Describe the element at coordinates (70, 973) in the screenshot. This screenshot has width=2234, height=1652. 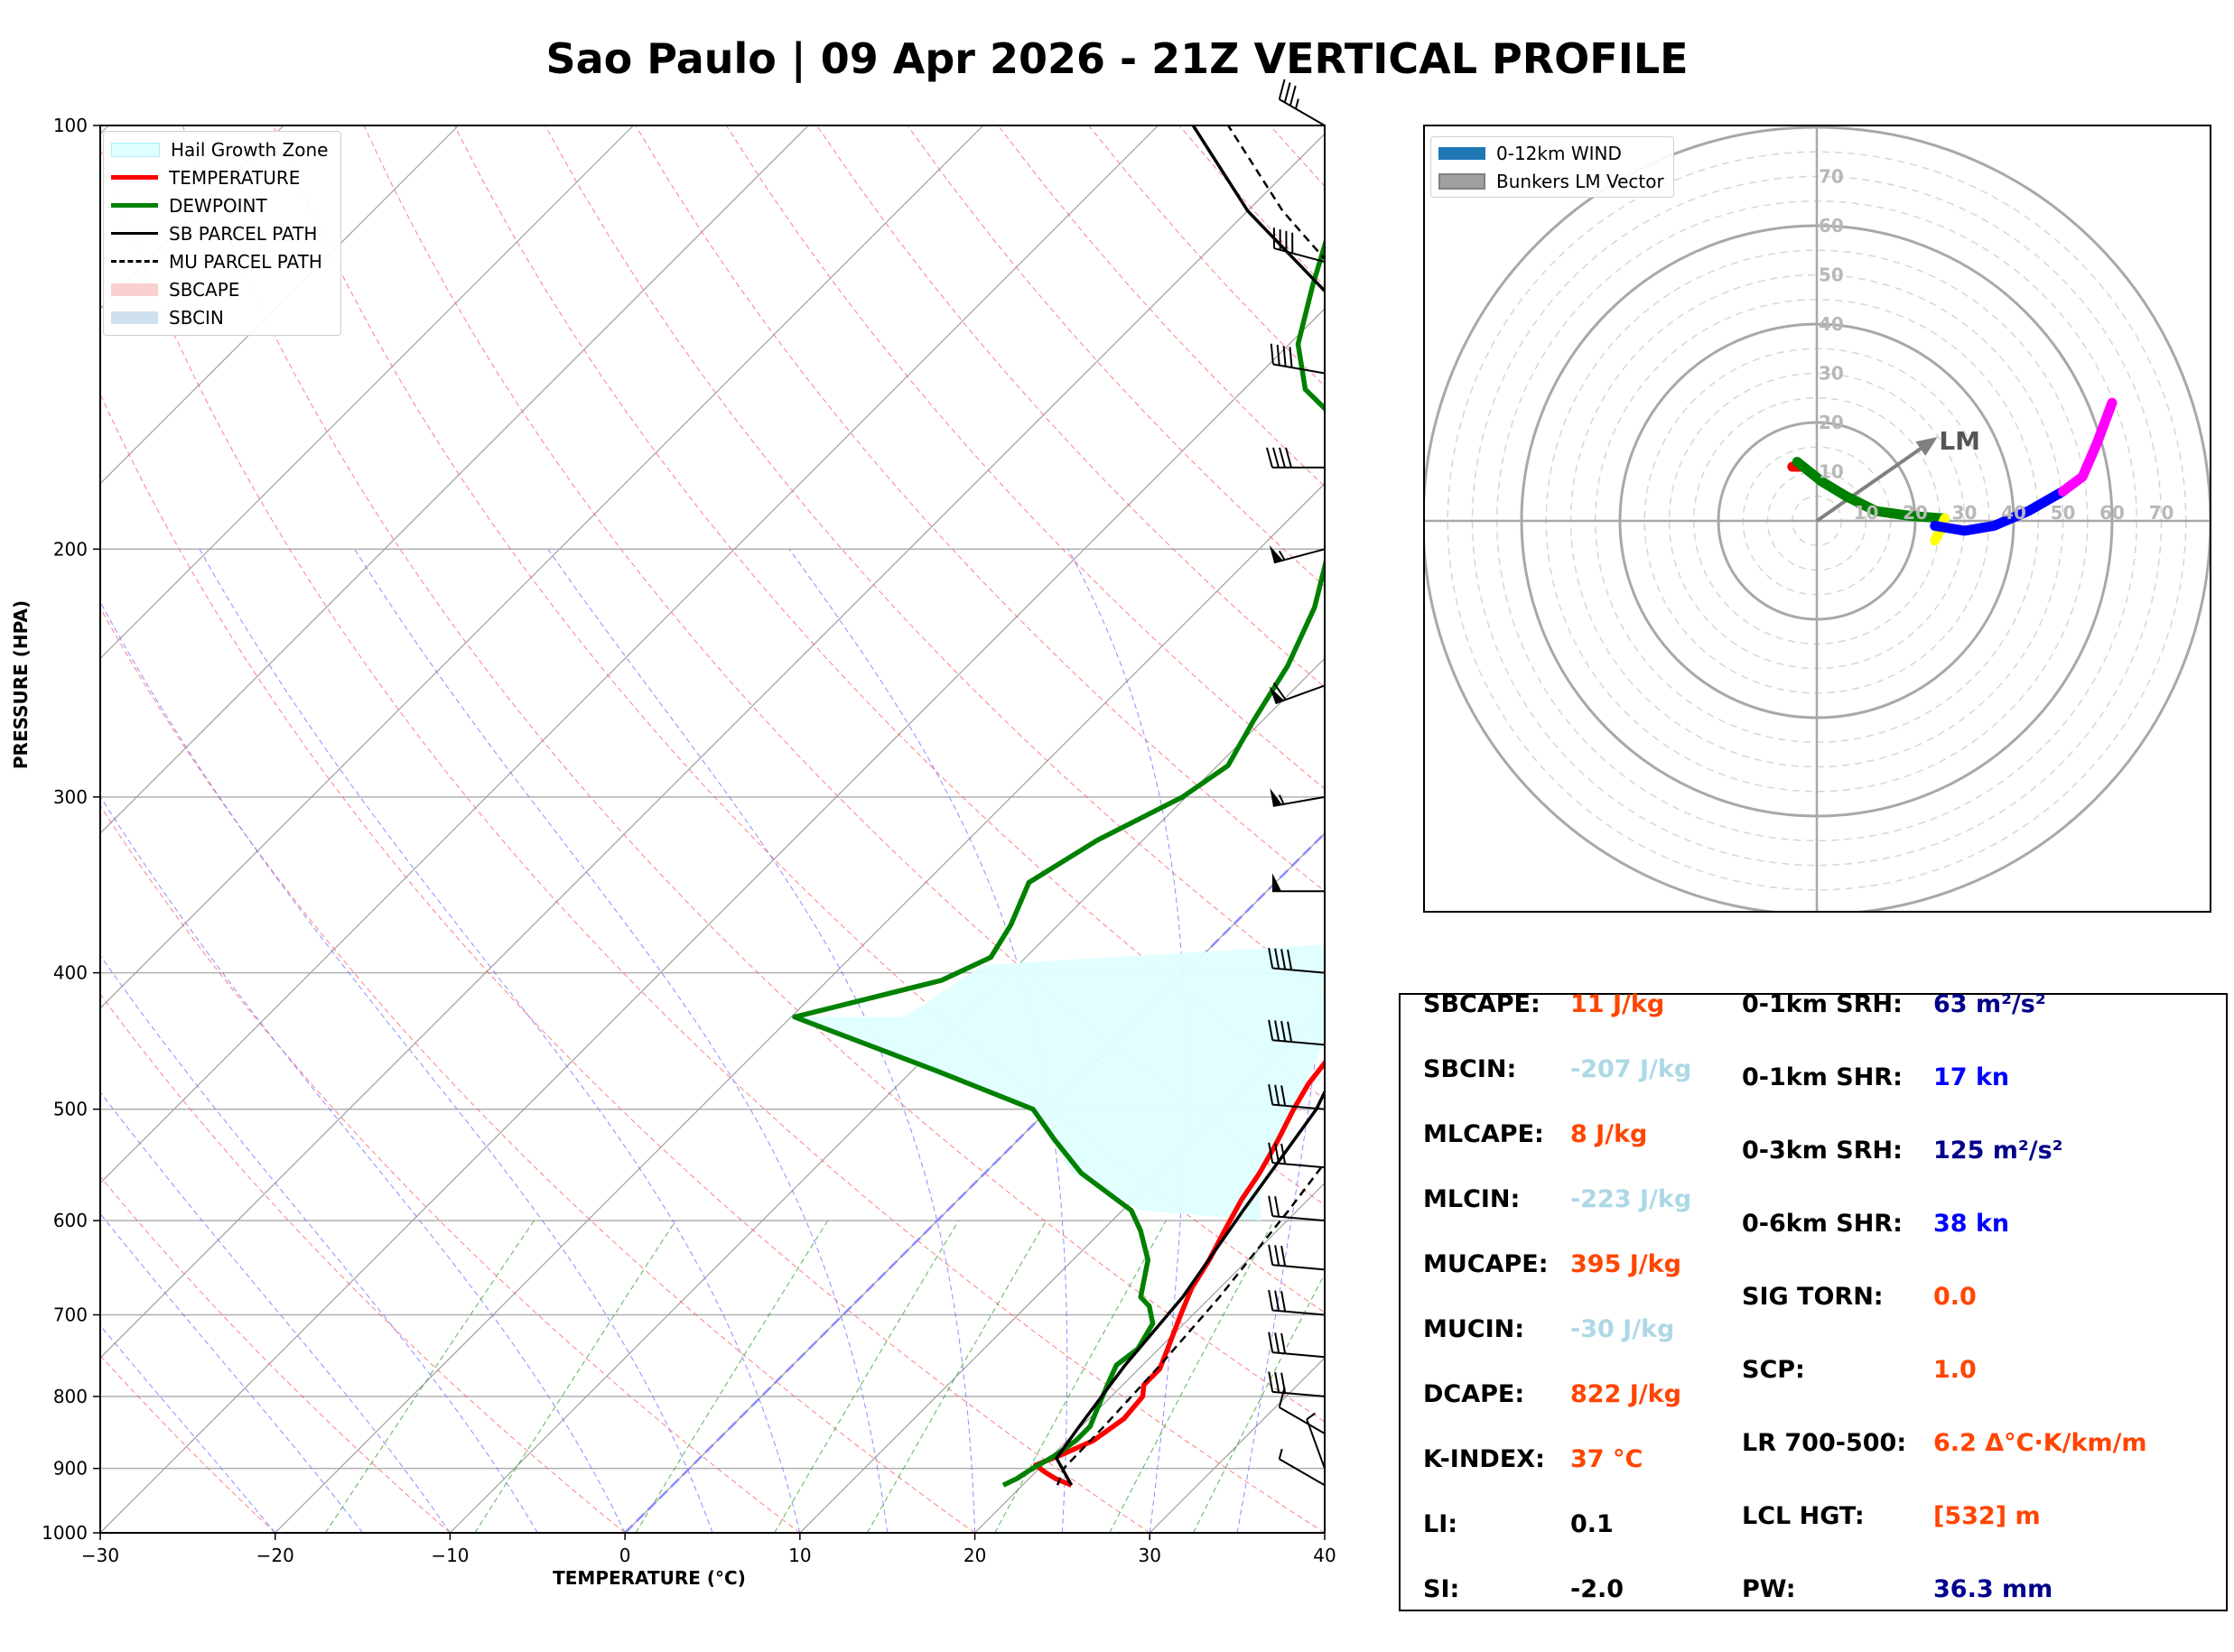
I see `y-tick-label: 400` at that location.